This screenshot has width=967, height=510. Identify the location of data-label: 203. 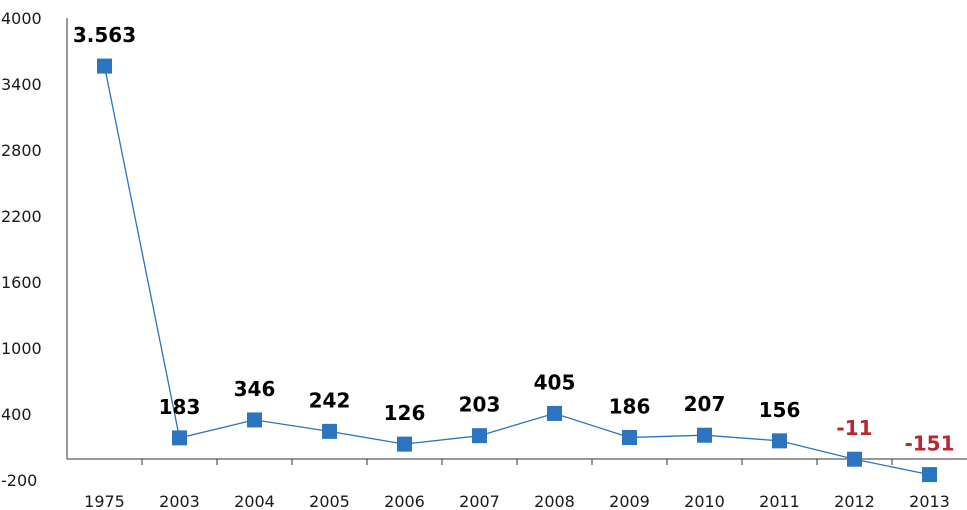
(480, 405).